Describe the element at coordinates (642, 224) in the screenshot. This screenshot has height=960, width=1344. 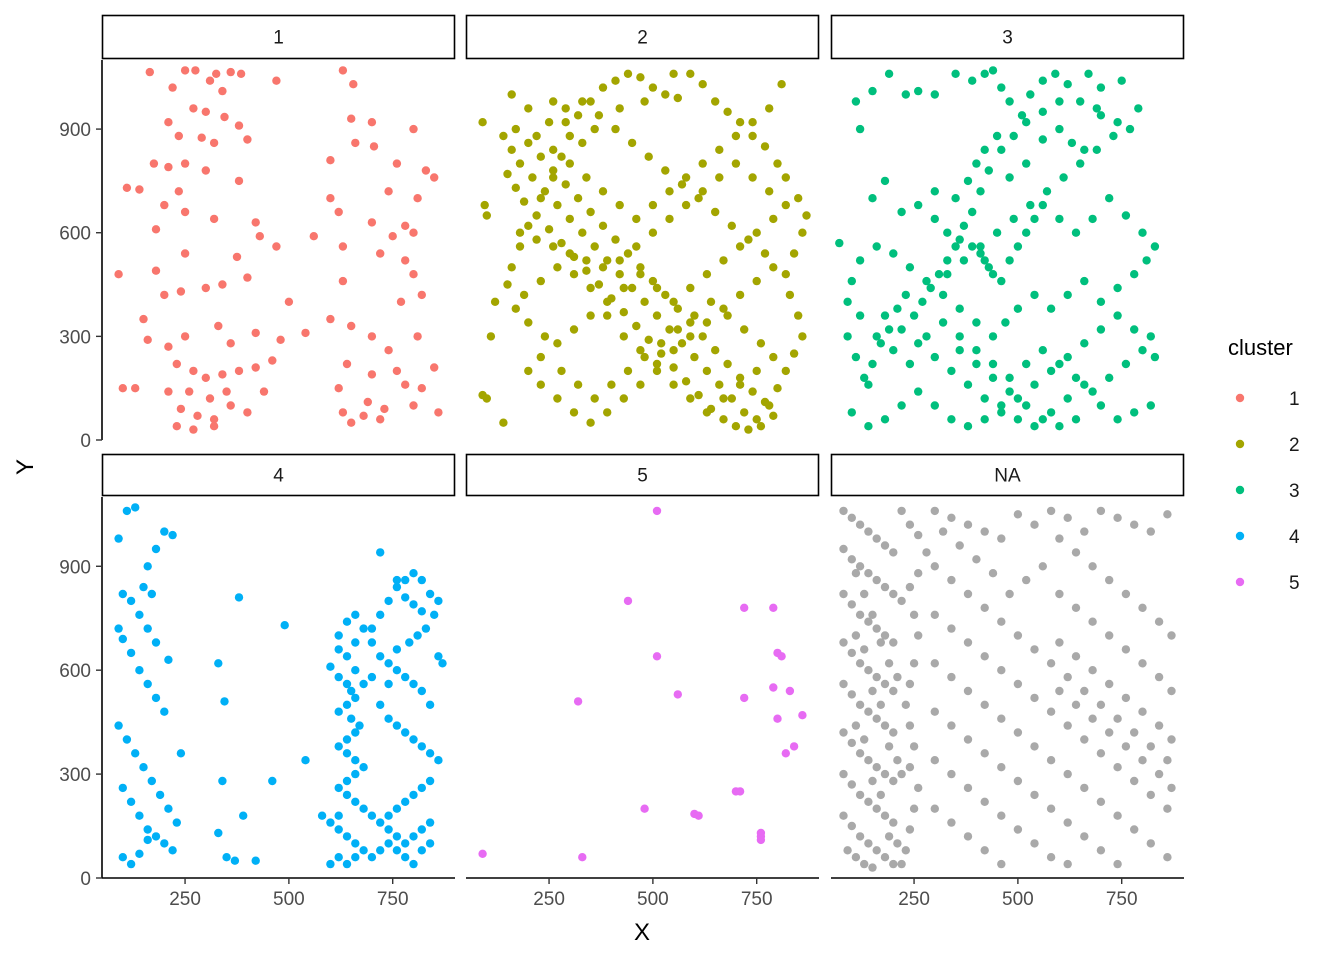
I see `facet-panel-2: 2` at that location.